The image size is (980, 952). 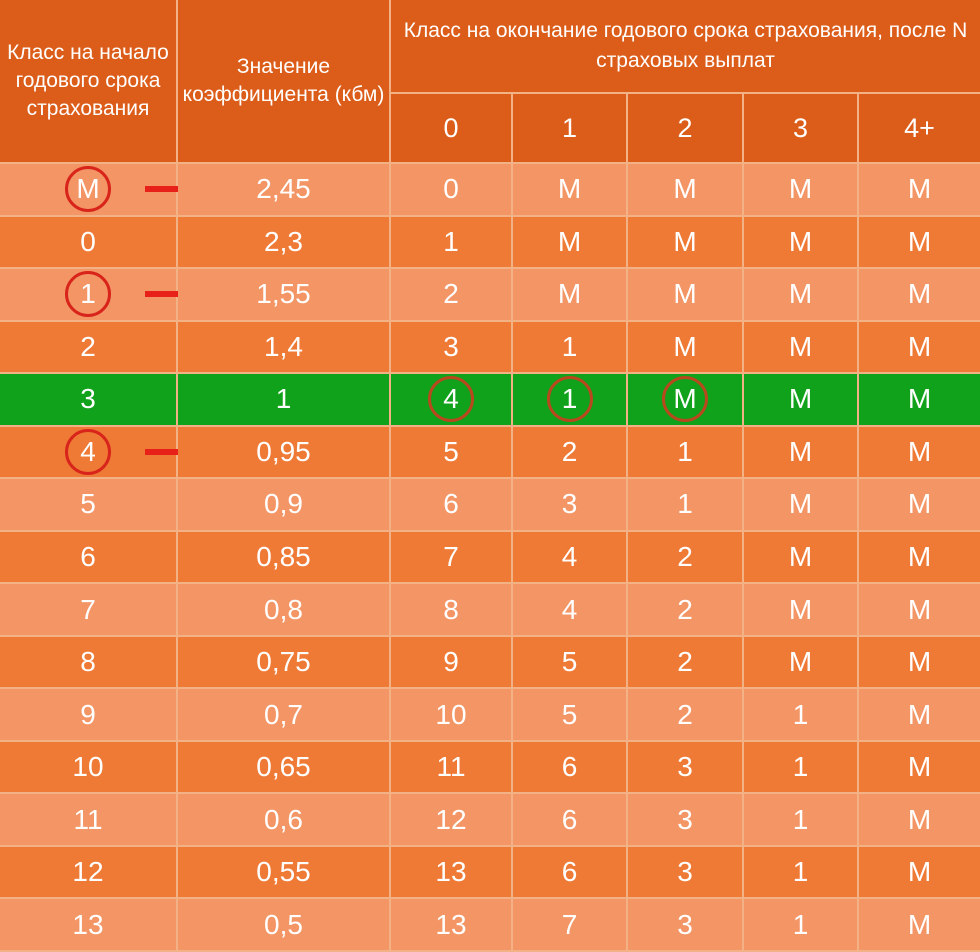 I want to click on coefficient-value: 1,55, so click(x=283, y=294).